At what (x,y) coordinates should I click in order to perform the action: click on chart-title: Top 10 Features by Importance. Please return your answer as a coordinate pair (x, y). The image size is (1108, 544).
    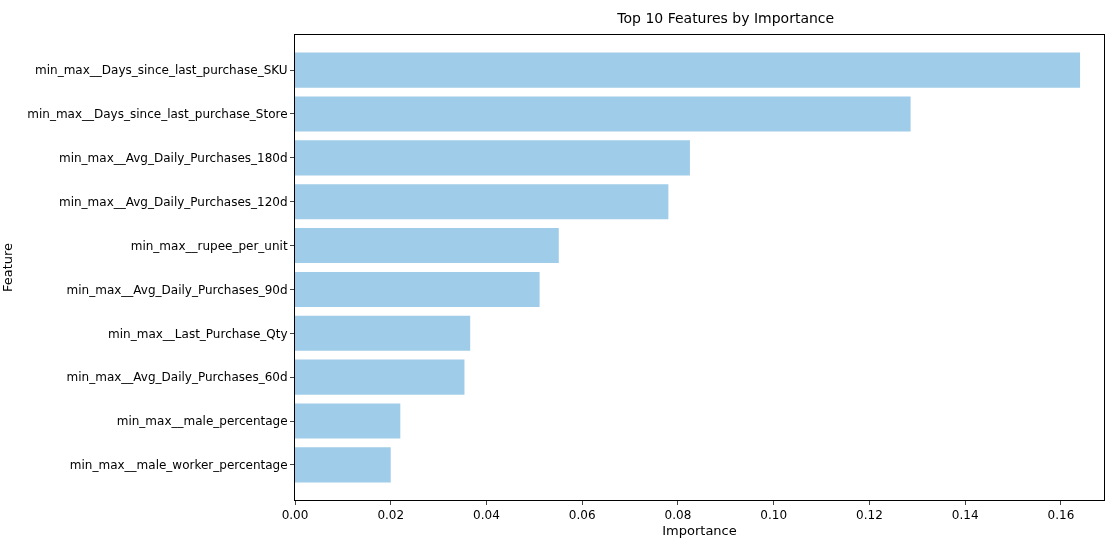
    Looking at the image, I should click on (725, 18).